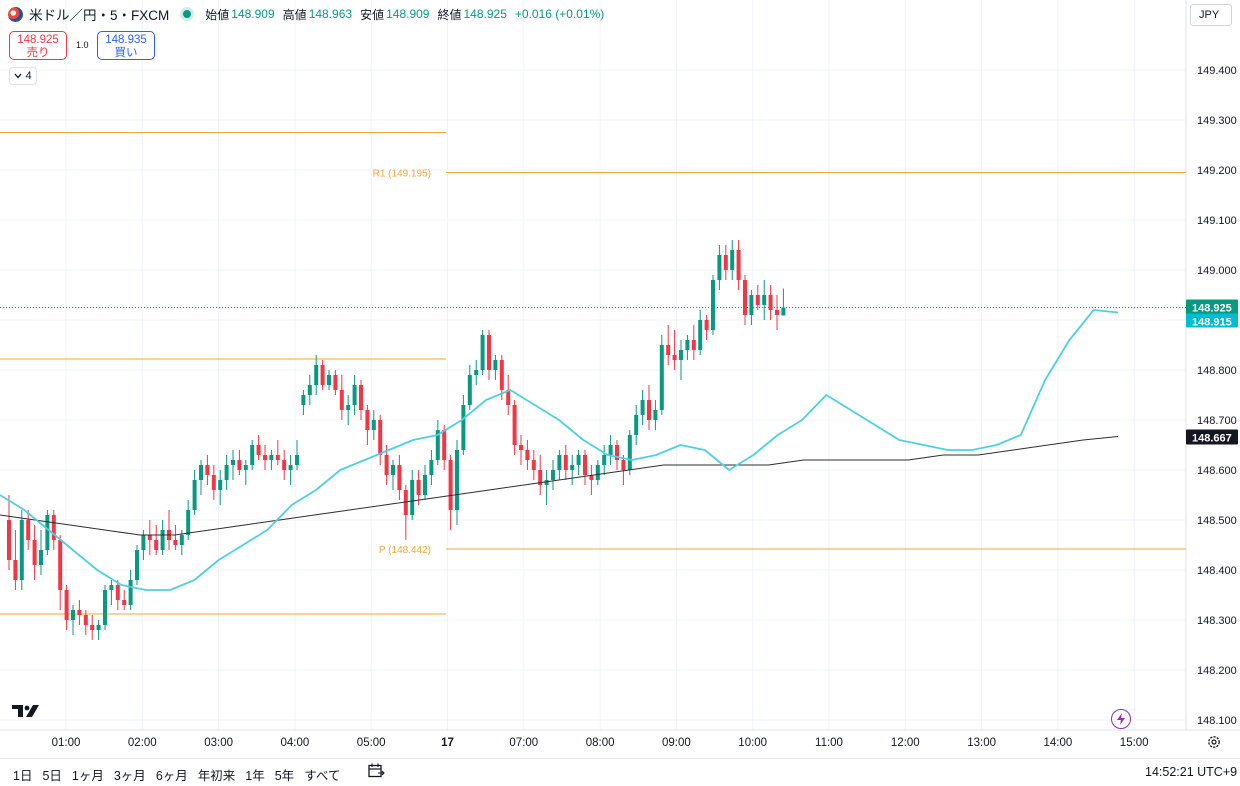 This screenshot has width=1240, height=786. I want to click on close-value: 148.925, so click(485, 14).